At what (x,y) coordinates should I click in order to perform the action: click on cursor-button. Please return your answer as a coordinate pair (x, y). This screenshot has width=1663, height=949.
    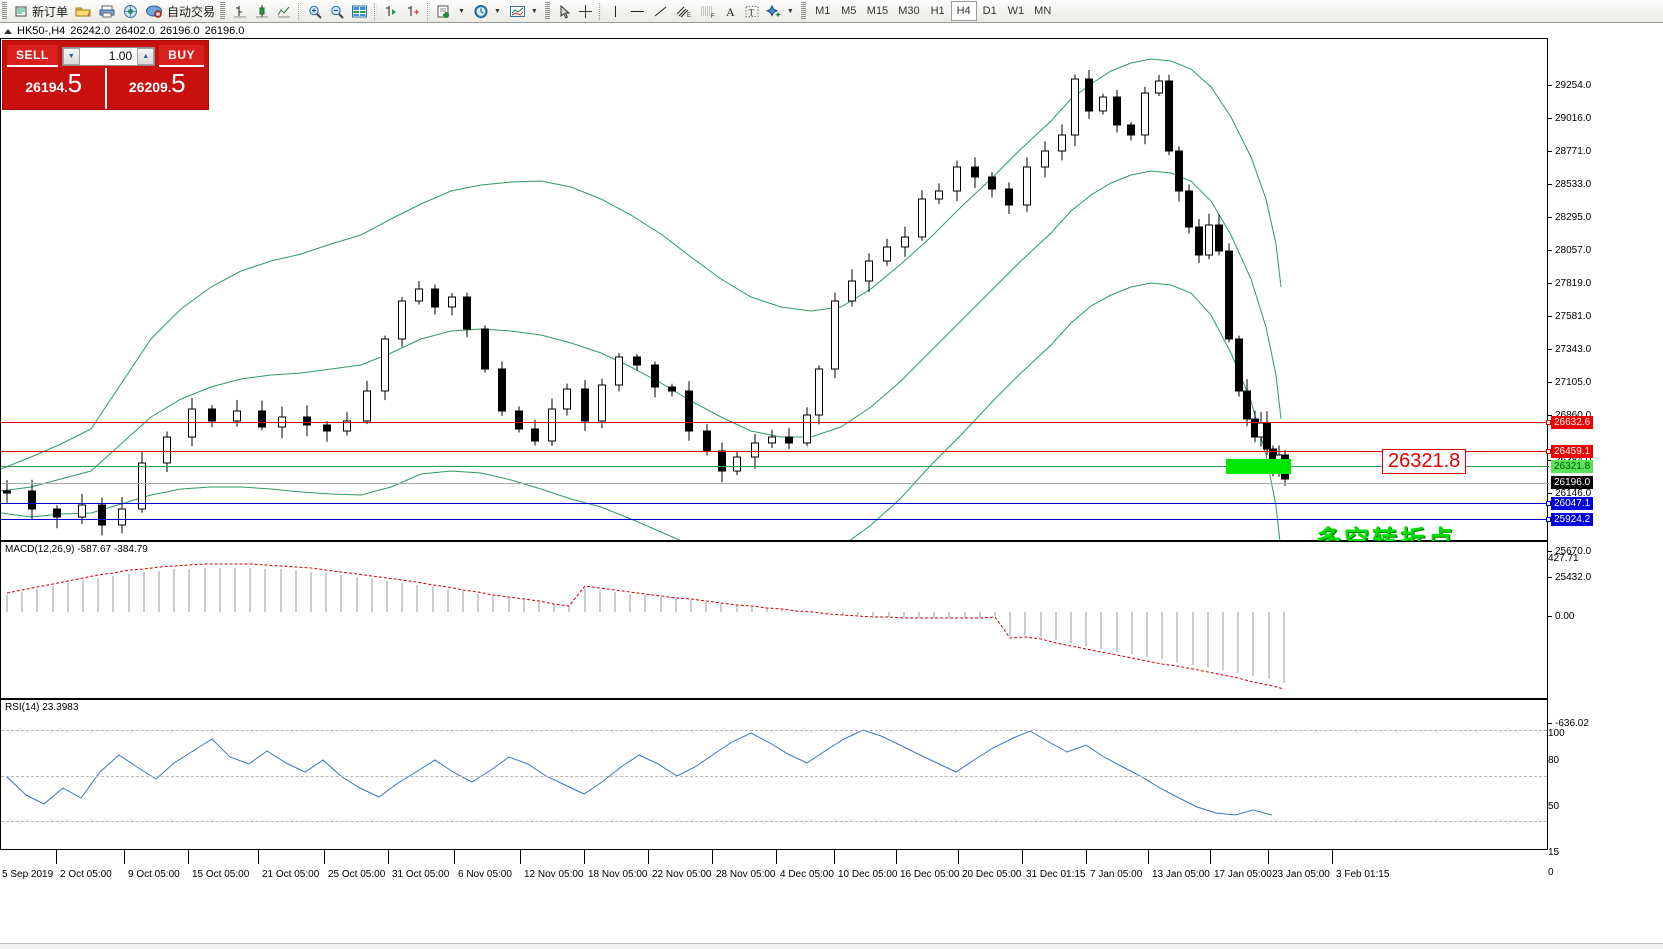
    Looking at the image, I should click on (564, 11).